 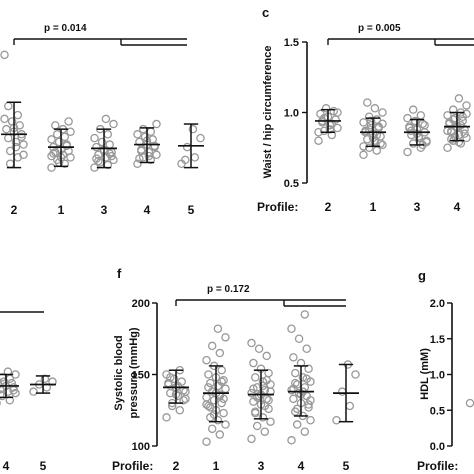 What do you see at coordinates (6, 466) in the screenshot?
I see `panel-e-category-4: 4` at bounding box center [6, 466].